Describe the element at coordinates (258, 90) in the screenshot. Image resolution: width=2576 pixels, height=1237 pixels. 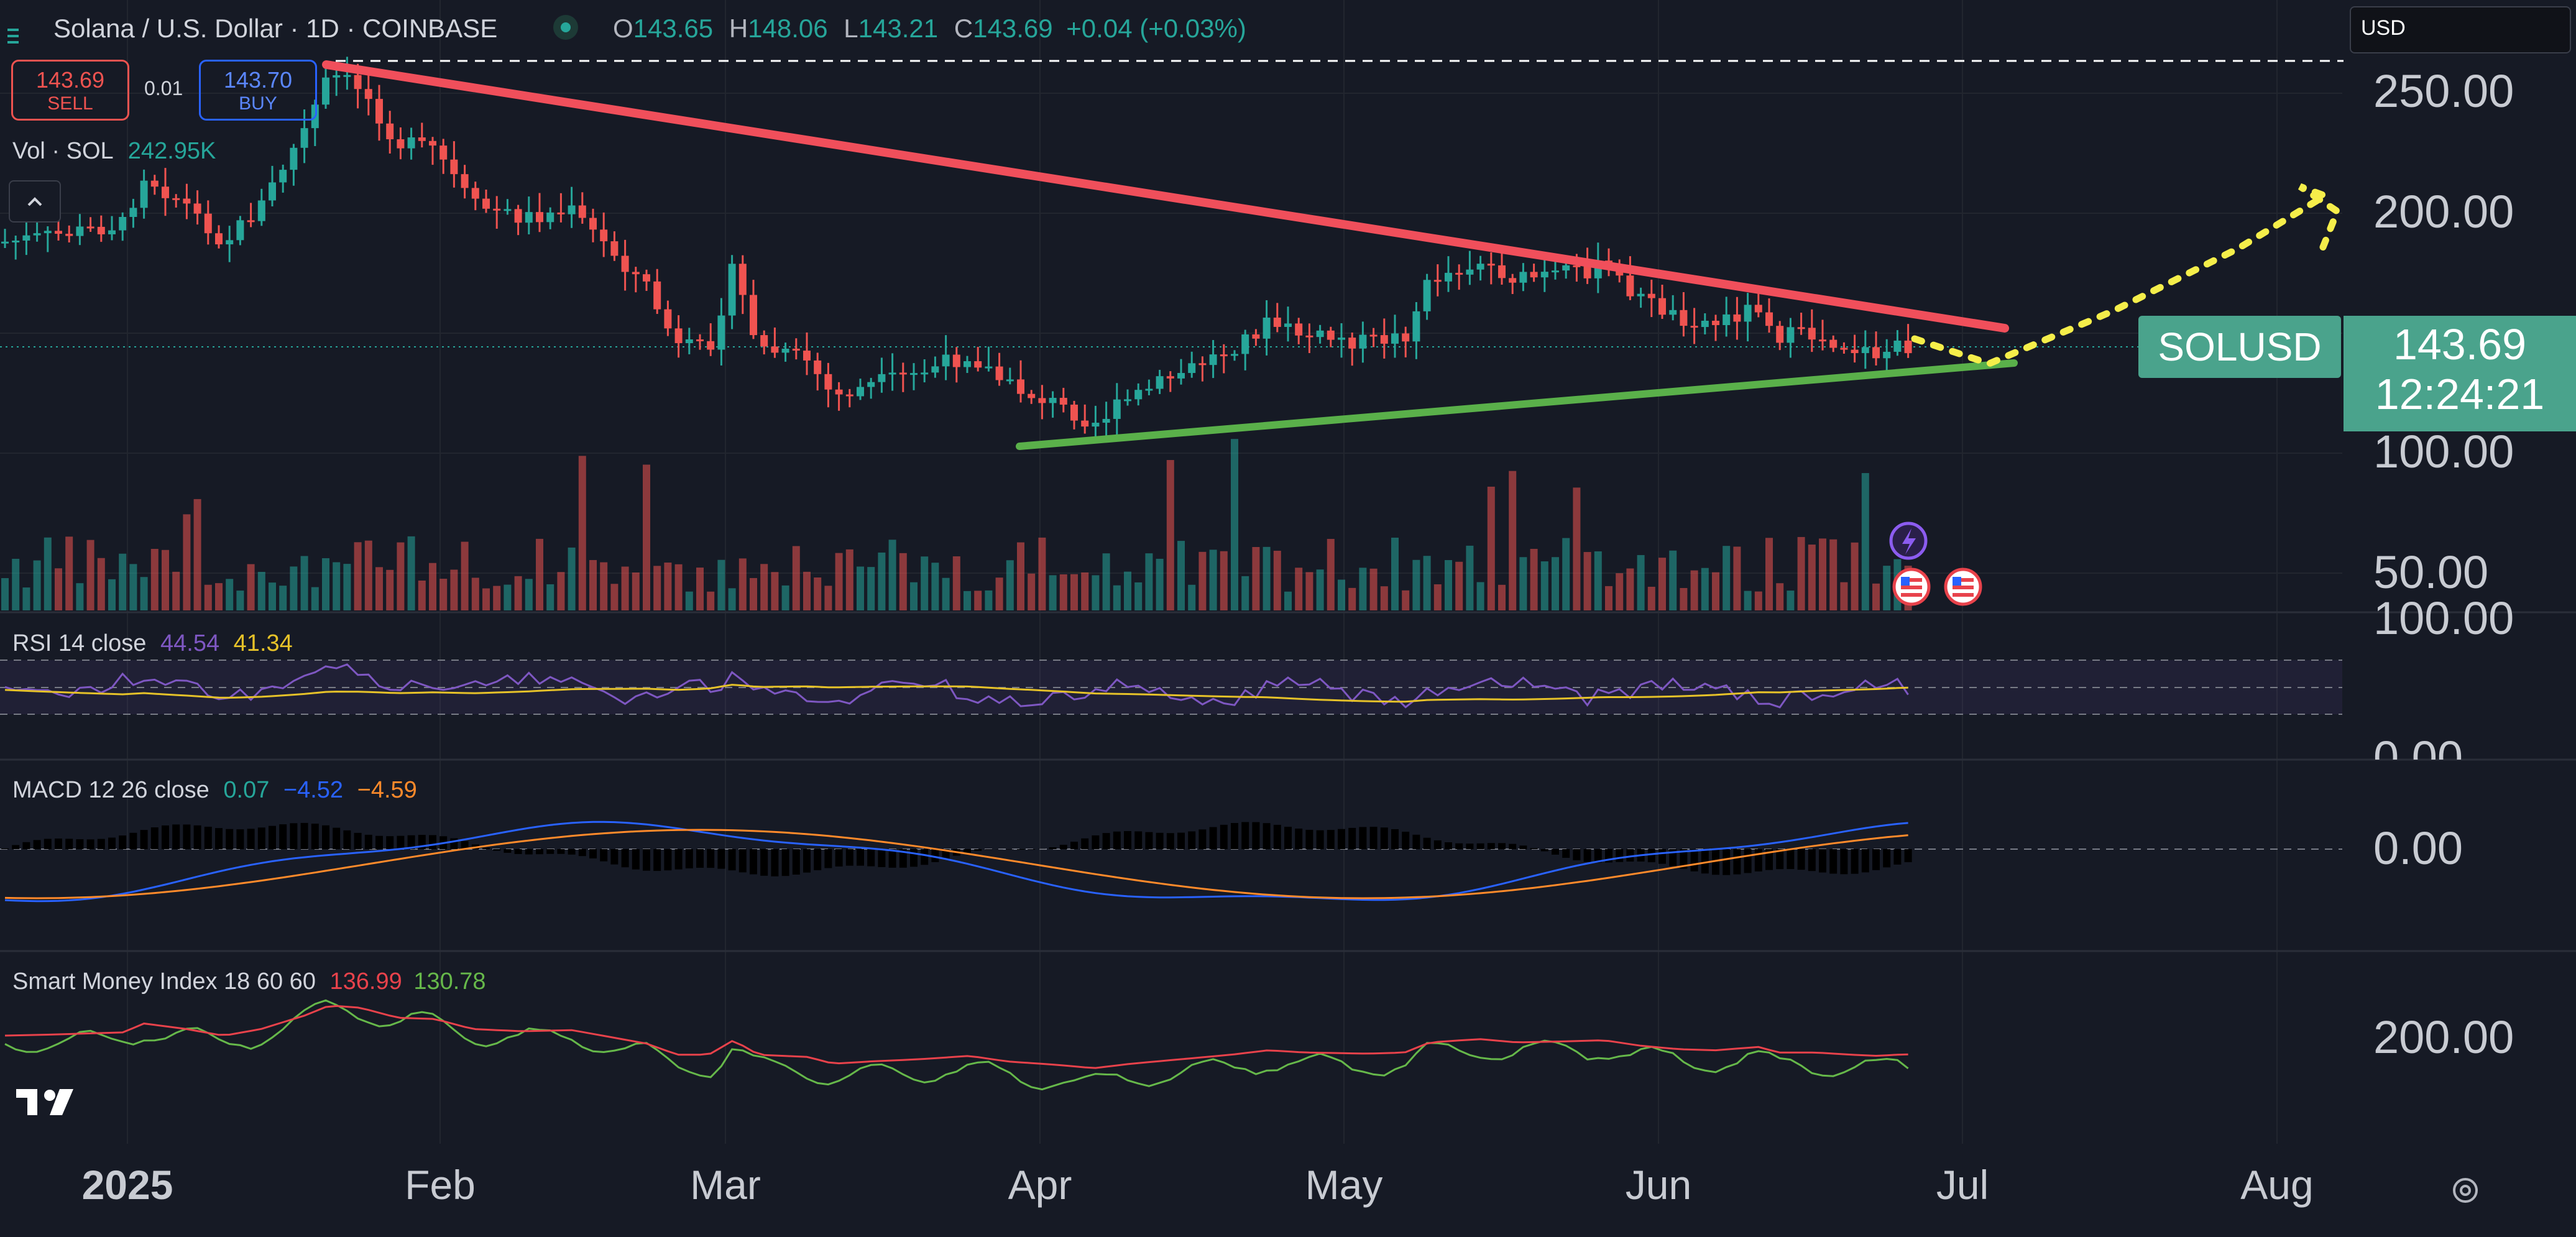
I see `buy-button: 143.70 BUY` at that location.